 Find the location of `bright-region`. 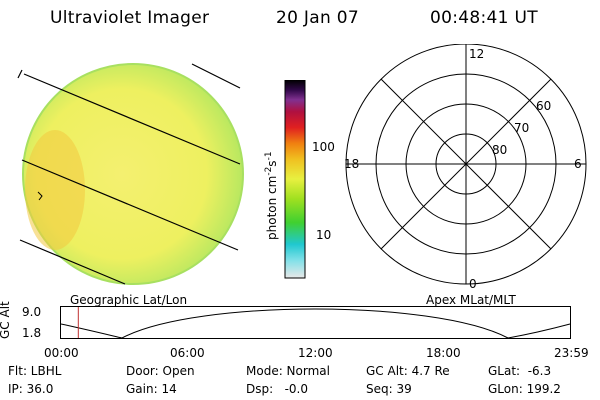

bright-region is located at coordinates (55, 190).